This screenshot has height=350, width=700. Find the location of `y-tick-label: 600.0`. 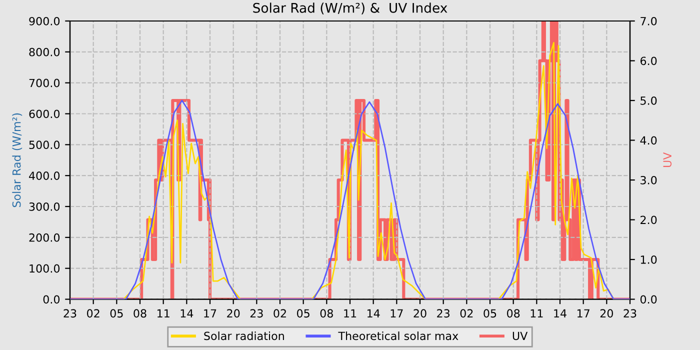

y-tick-label: 600.0 is located at coordinates (44, 114).